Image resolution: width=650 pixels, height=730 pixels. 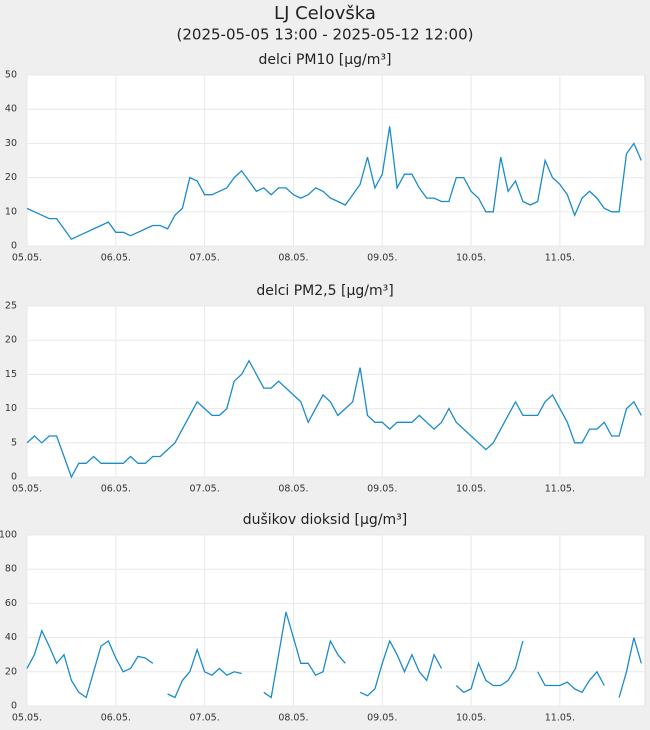 I want to click on chart-title: delci PM10 [µg/m³], so click(x=325, y=60).